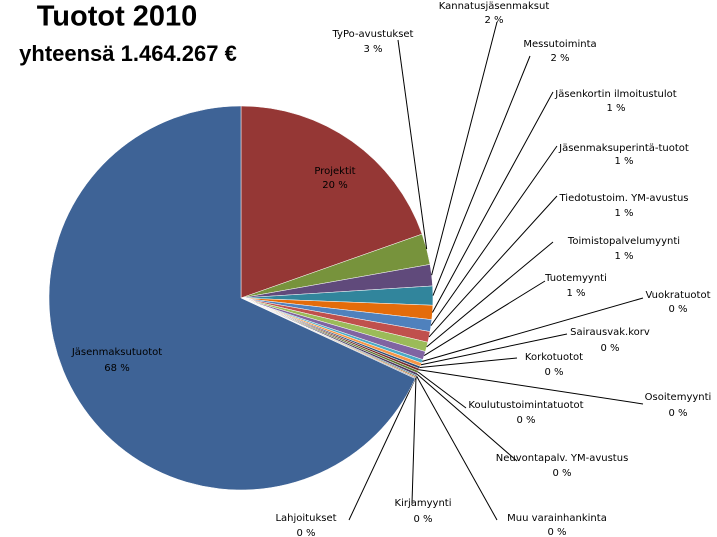 Image resolution: width=717 pixels, height=537 pixels. Describe the element at coordinates (423, 503) in the screenshot. I see `slice-label: Kirjamyynti` at that location.